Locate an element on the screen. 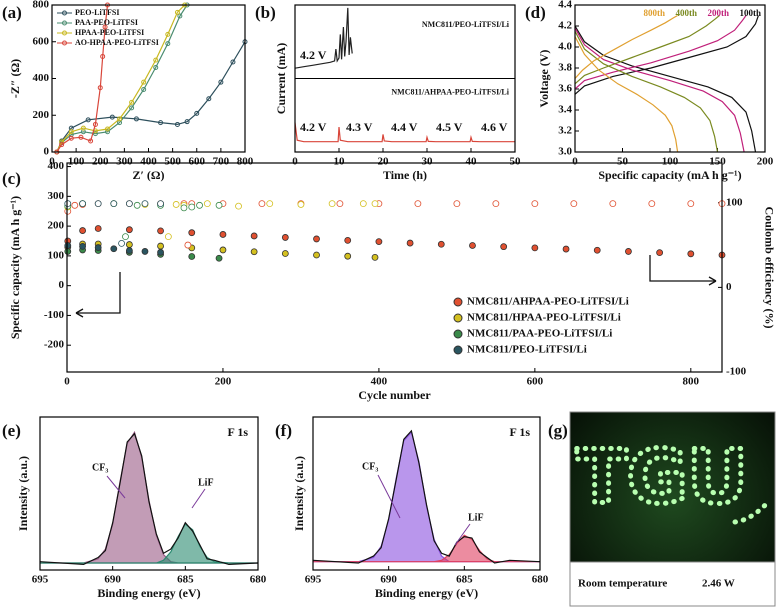 This screenshot has width=780, height=616. x-axis-label: Specific capacity (mA h g⁻¹) is located at coordinates (669, 175).